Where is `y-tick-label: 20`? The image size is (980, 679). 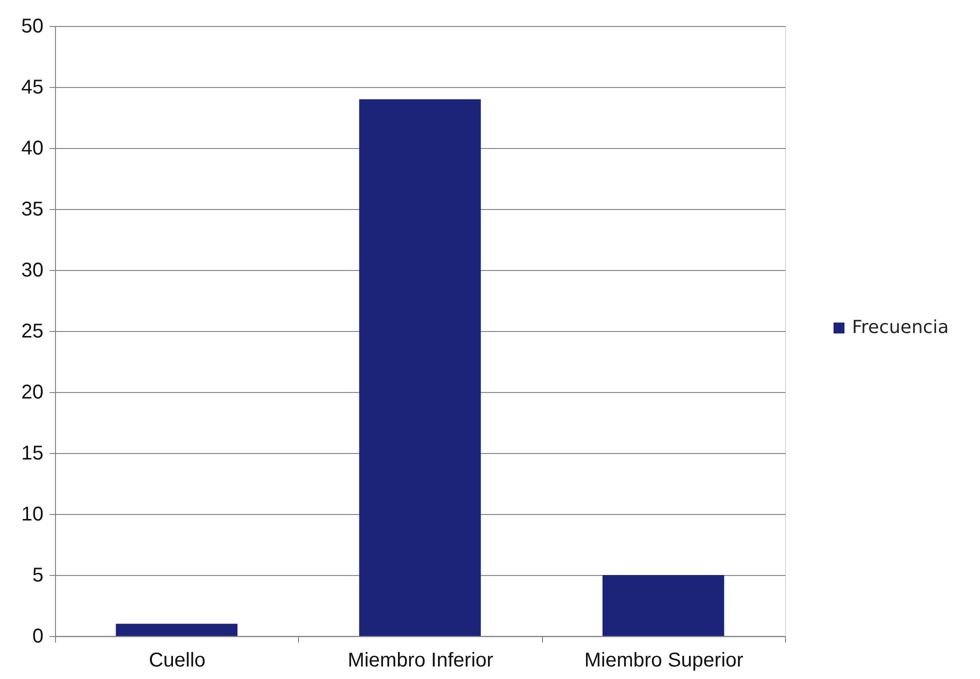 y-tick-label: 20 is located at coordinates (32, 393).